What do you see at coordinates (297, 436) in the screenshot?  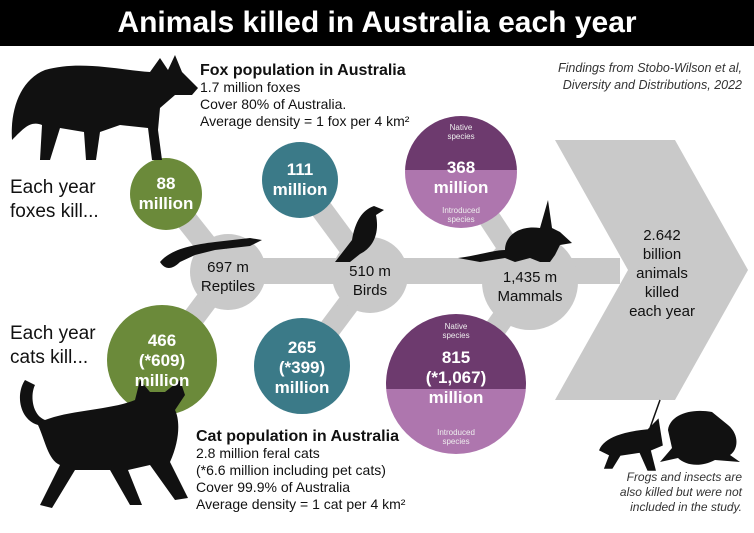 I see `cat-heading: Cat population in Australia` at bounding box center [297, 436].